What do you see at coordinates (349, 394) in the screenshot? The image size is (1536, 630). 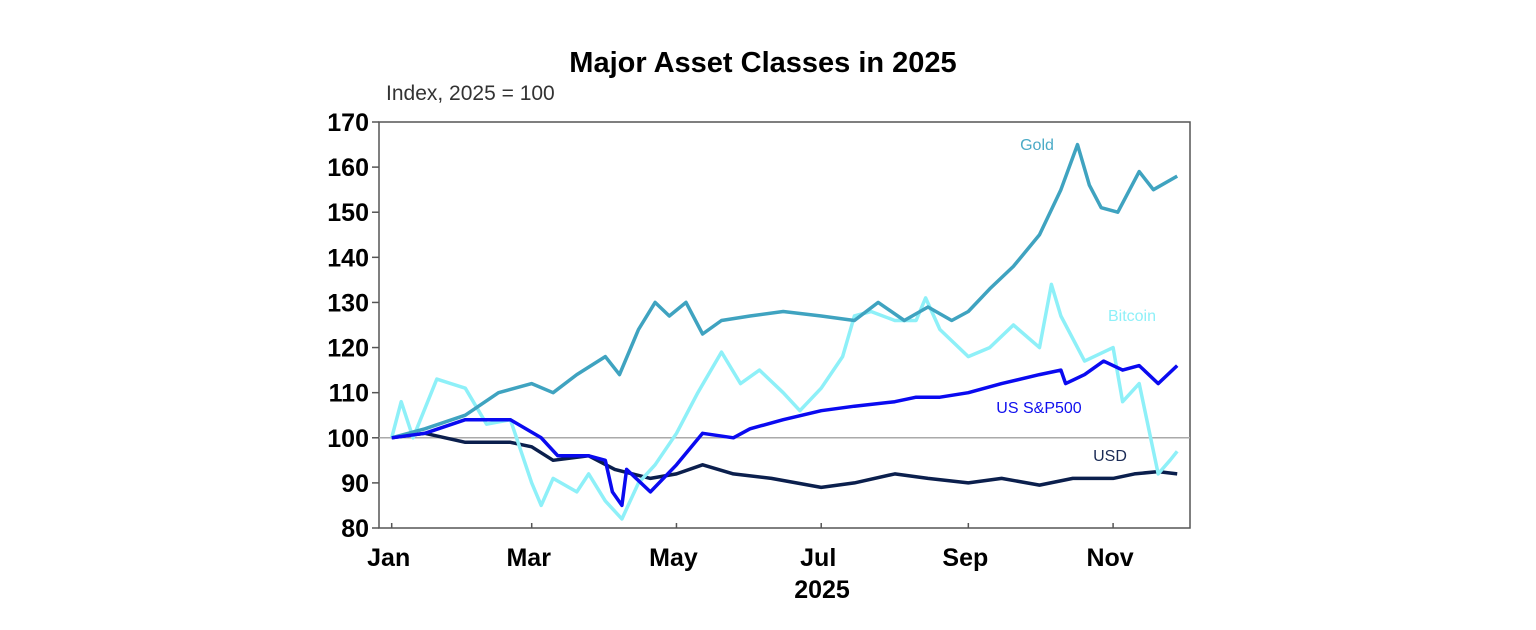 I see `y-tick-label: 110` at bounding box center [349, 394].